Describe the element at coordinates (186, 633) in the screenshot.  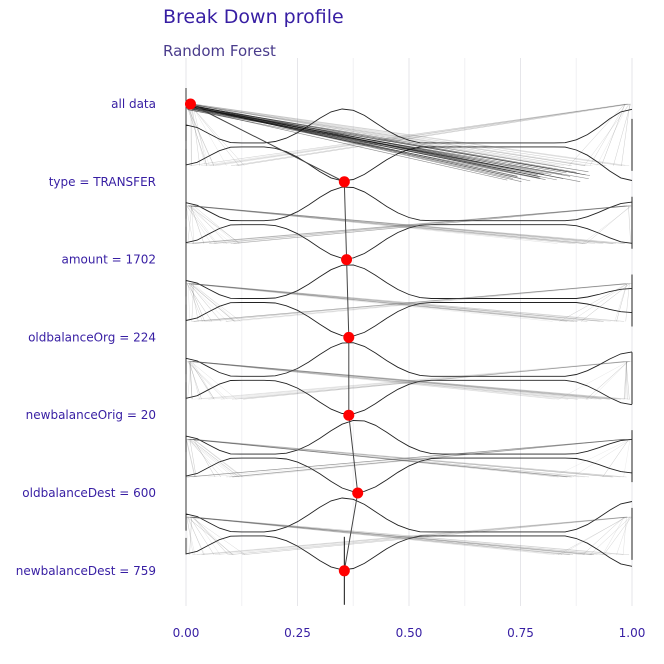
I see `x-tick-label: 0.00` at that location.